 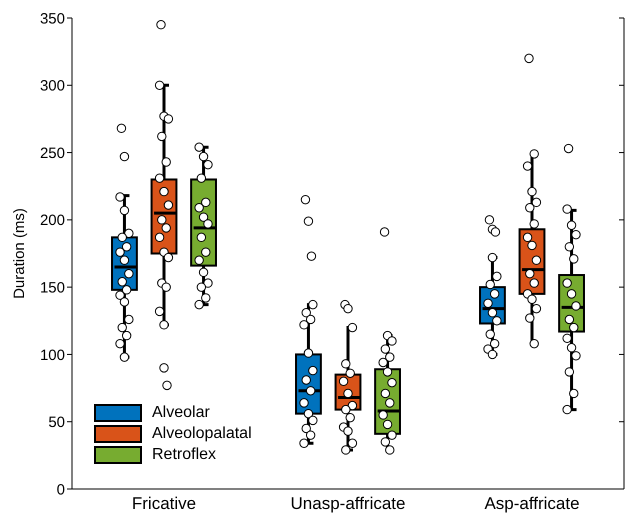 What do you see at coordinates (348, 504) in the screenshot?
I see `x-tick-label: Unasp-affricate` at bounding box center [348, 504].